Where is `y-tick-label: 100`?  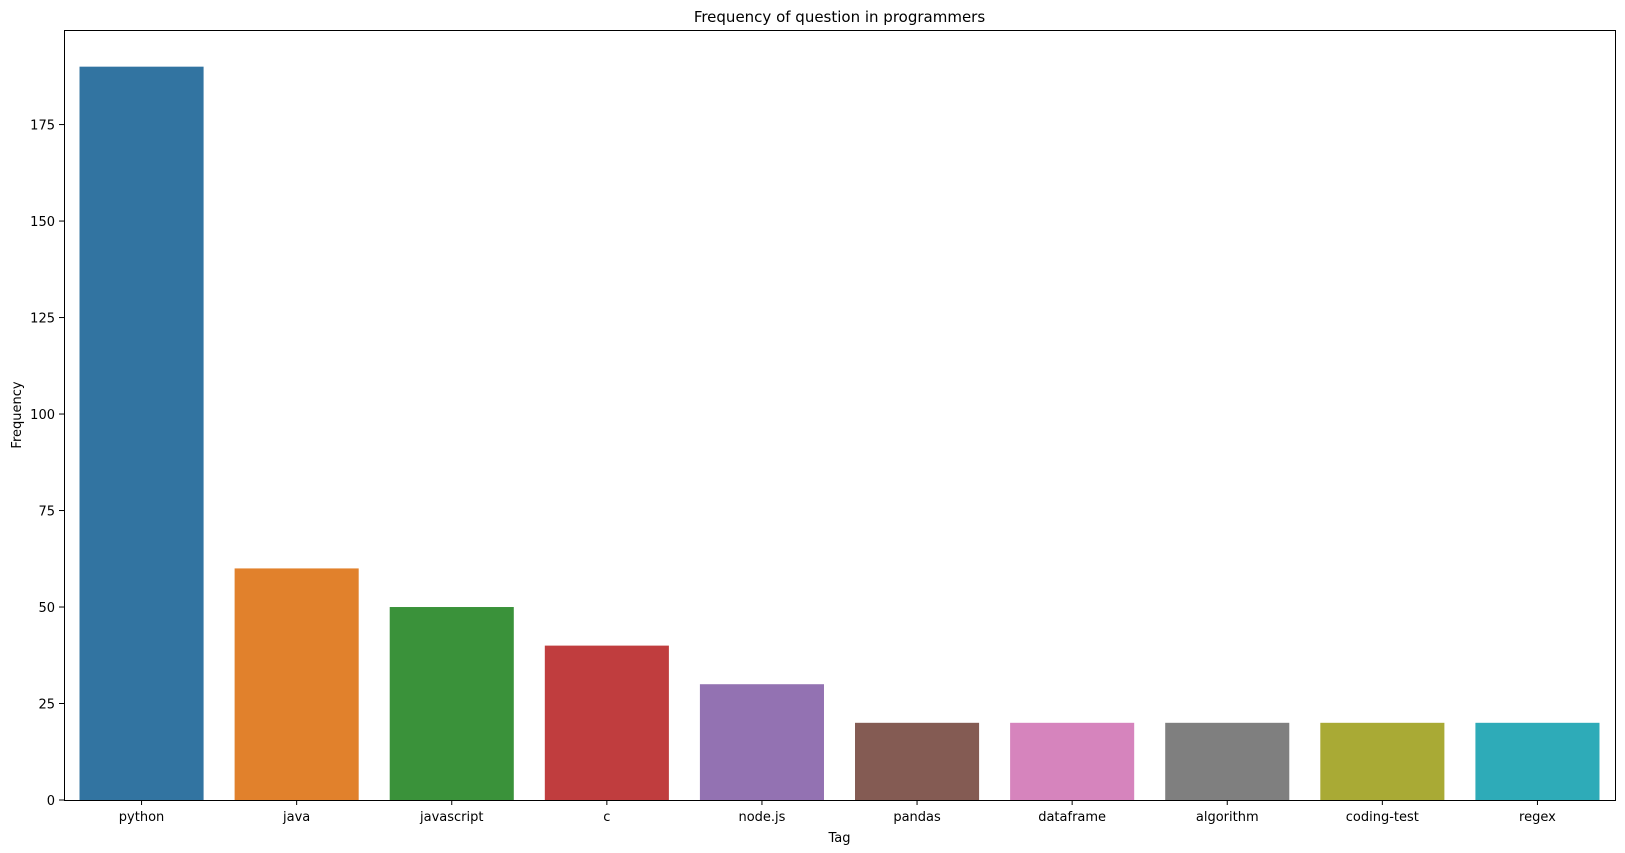 y-tick-label: 100 is located at coordinates (42, 415).